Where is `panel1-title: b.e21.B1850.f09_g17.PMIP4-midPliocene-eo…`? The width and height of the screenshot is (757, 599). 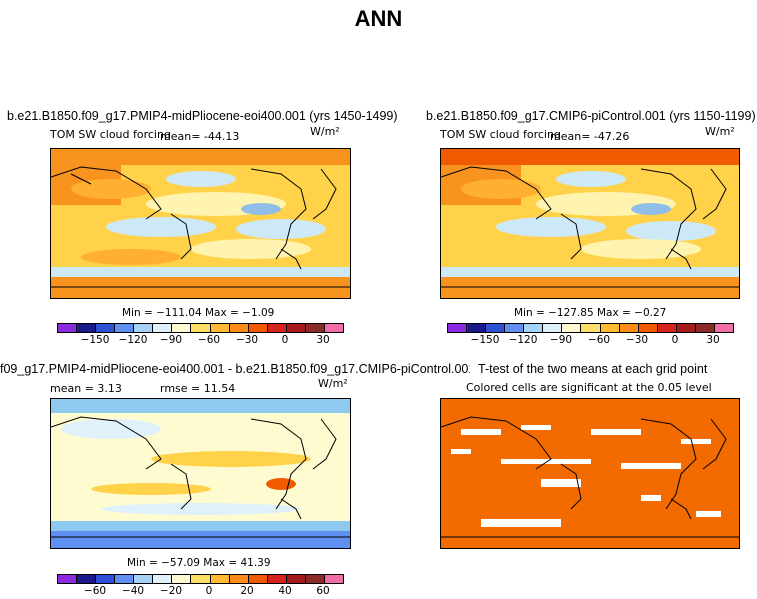
panel1-title: b.e21.B1850.f09_g17.PMIP4-midPliocene-eo… is located at coordinates (202, 116).